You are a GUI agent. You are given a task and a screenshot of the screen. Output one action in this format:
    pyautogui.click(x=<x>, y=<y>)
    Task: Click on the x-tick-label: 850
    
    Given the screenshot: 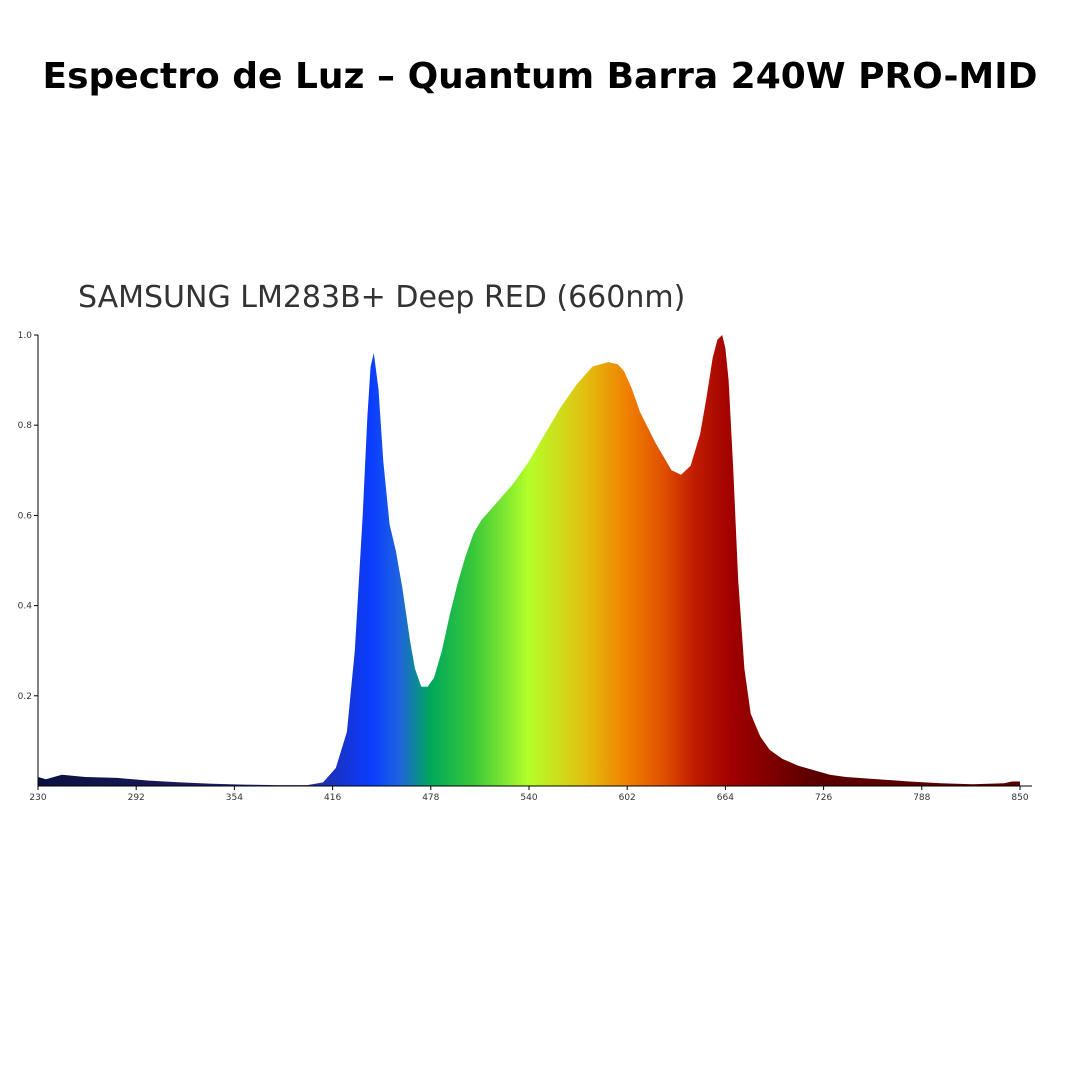 What is the action you would take?
    pyautogui.click(x=1019, y=798)
    